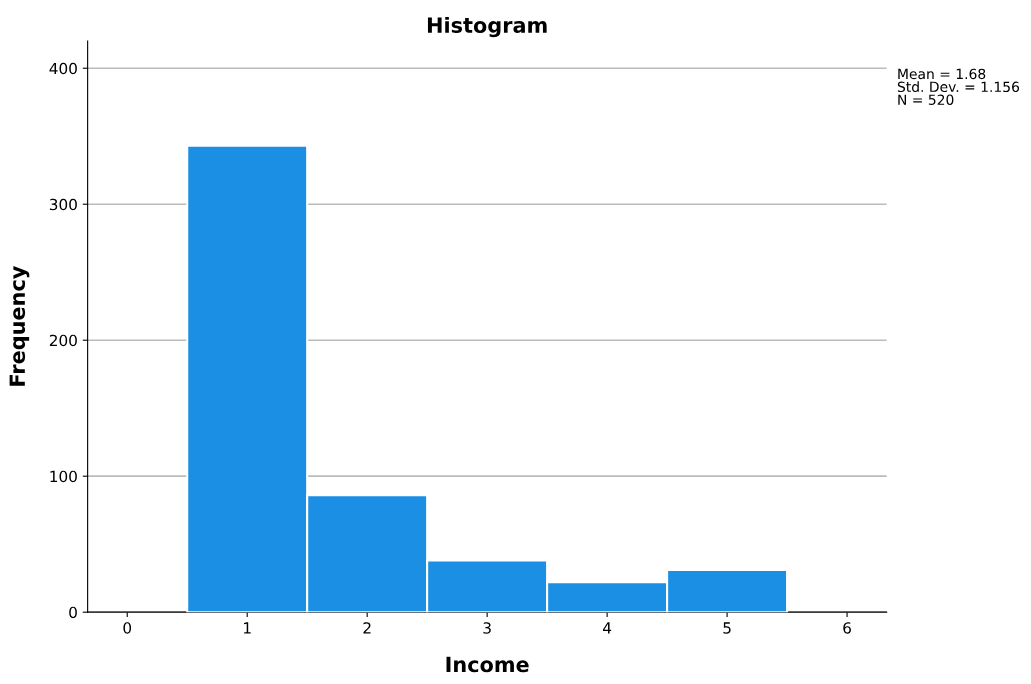 This screenshot has height=684, width=1031. I want to click on x-tick-label: 4, so click(607, 628).